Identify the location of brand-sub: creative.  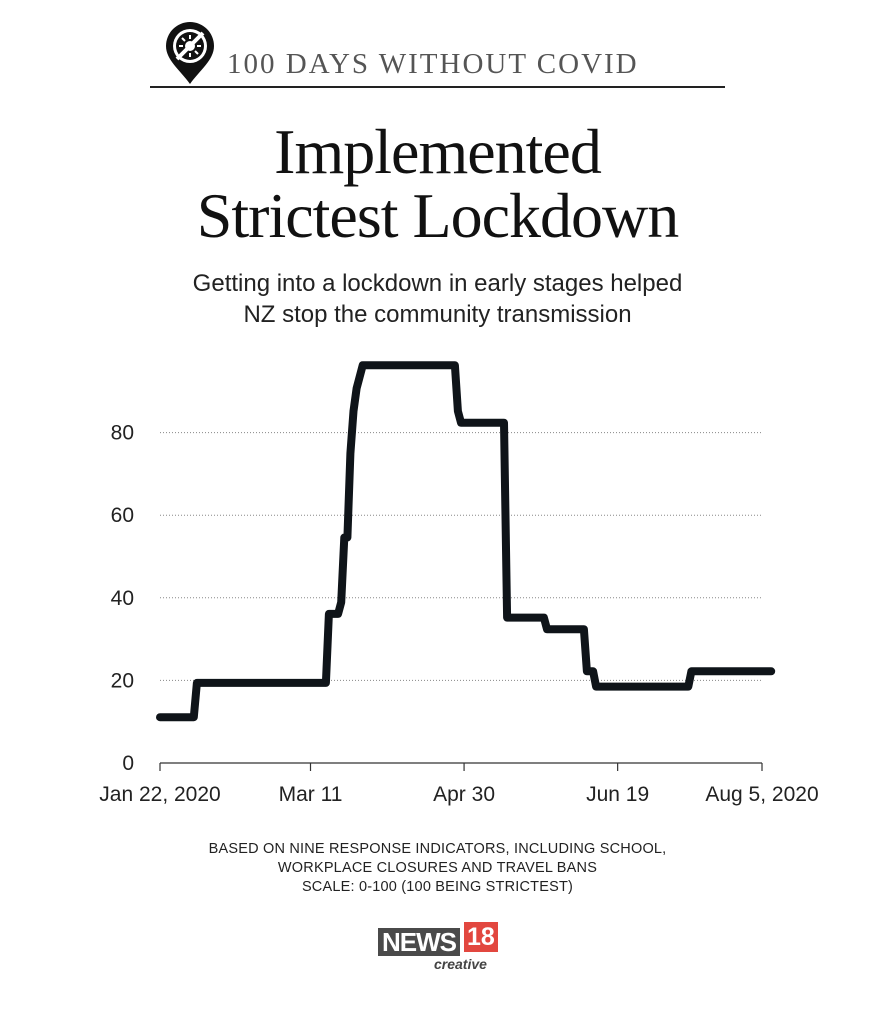
(460, 964).